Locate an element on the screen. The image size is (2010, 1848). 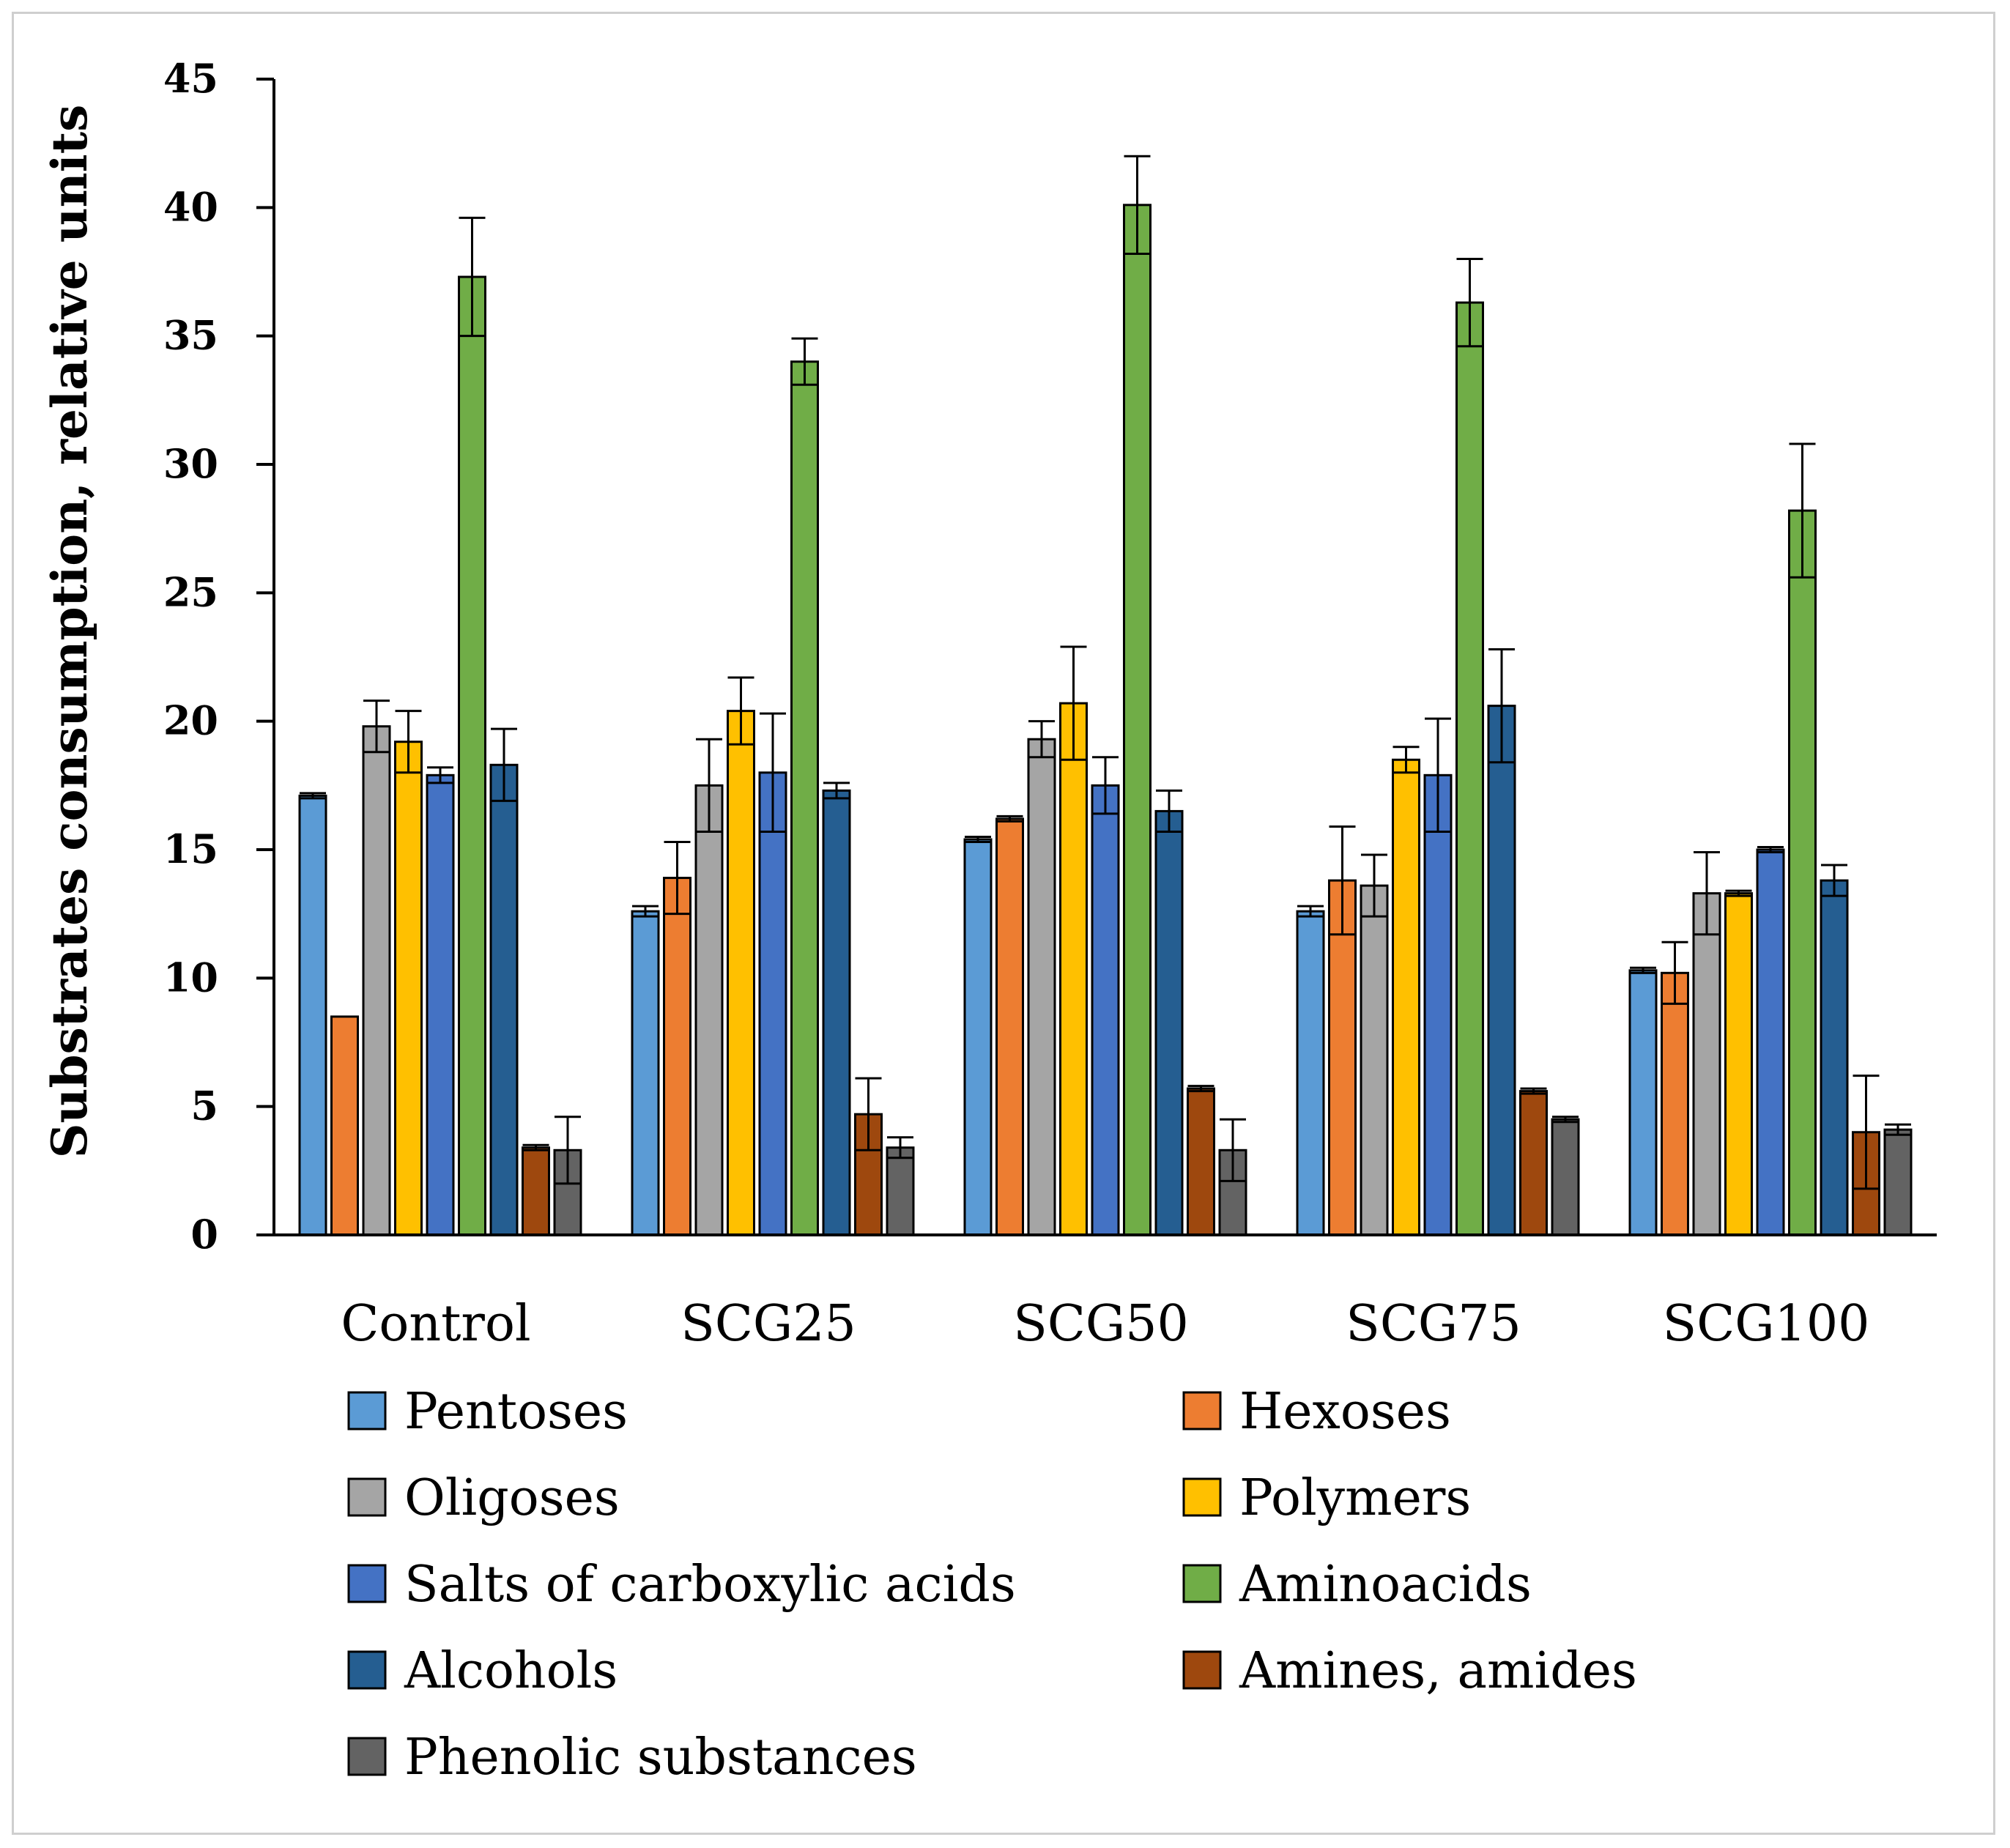
category-label: SCG75 is located at coordinates (1433, 1324).